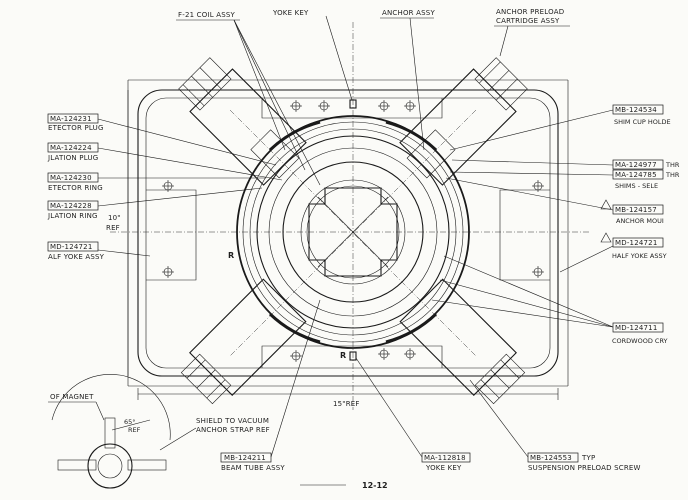  What do you see at coordinates (290, 13) in the screenshot?
I see `label-yoke-key: YOKE KEY` at bounding box center [290, 13].